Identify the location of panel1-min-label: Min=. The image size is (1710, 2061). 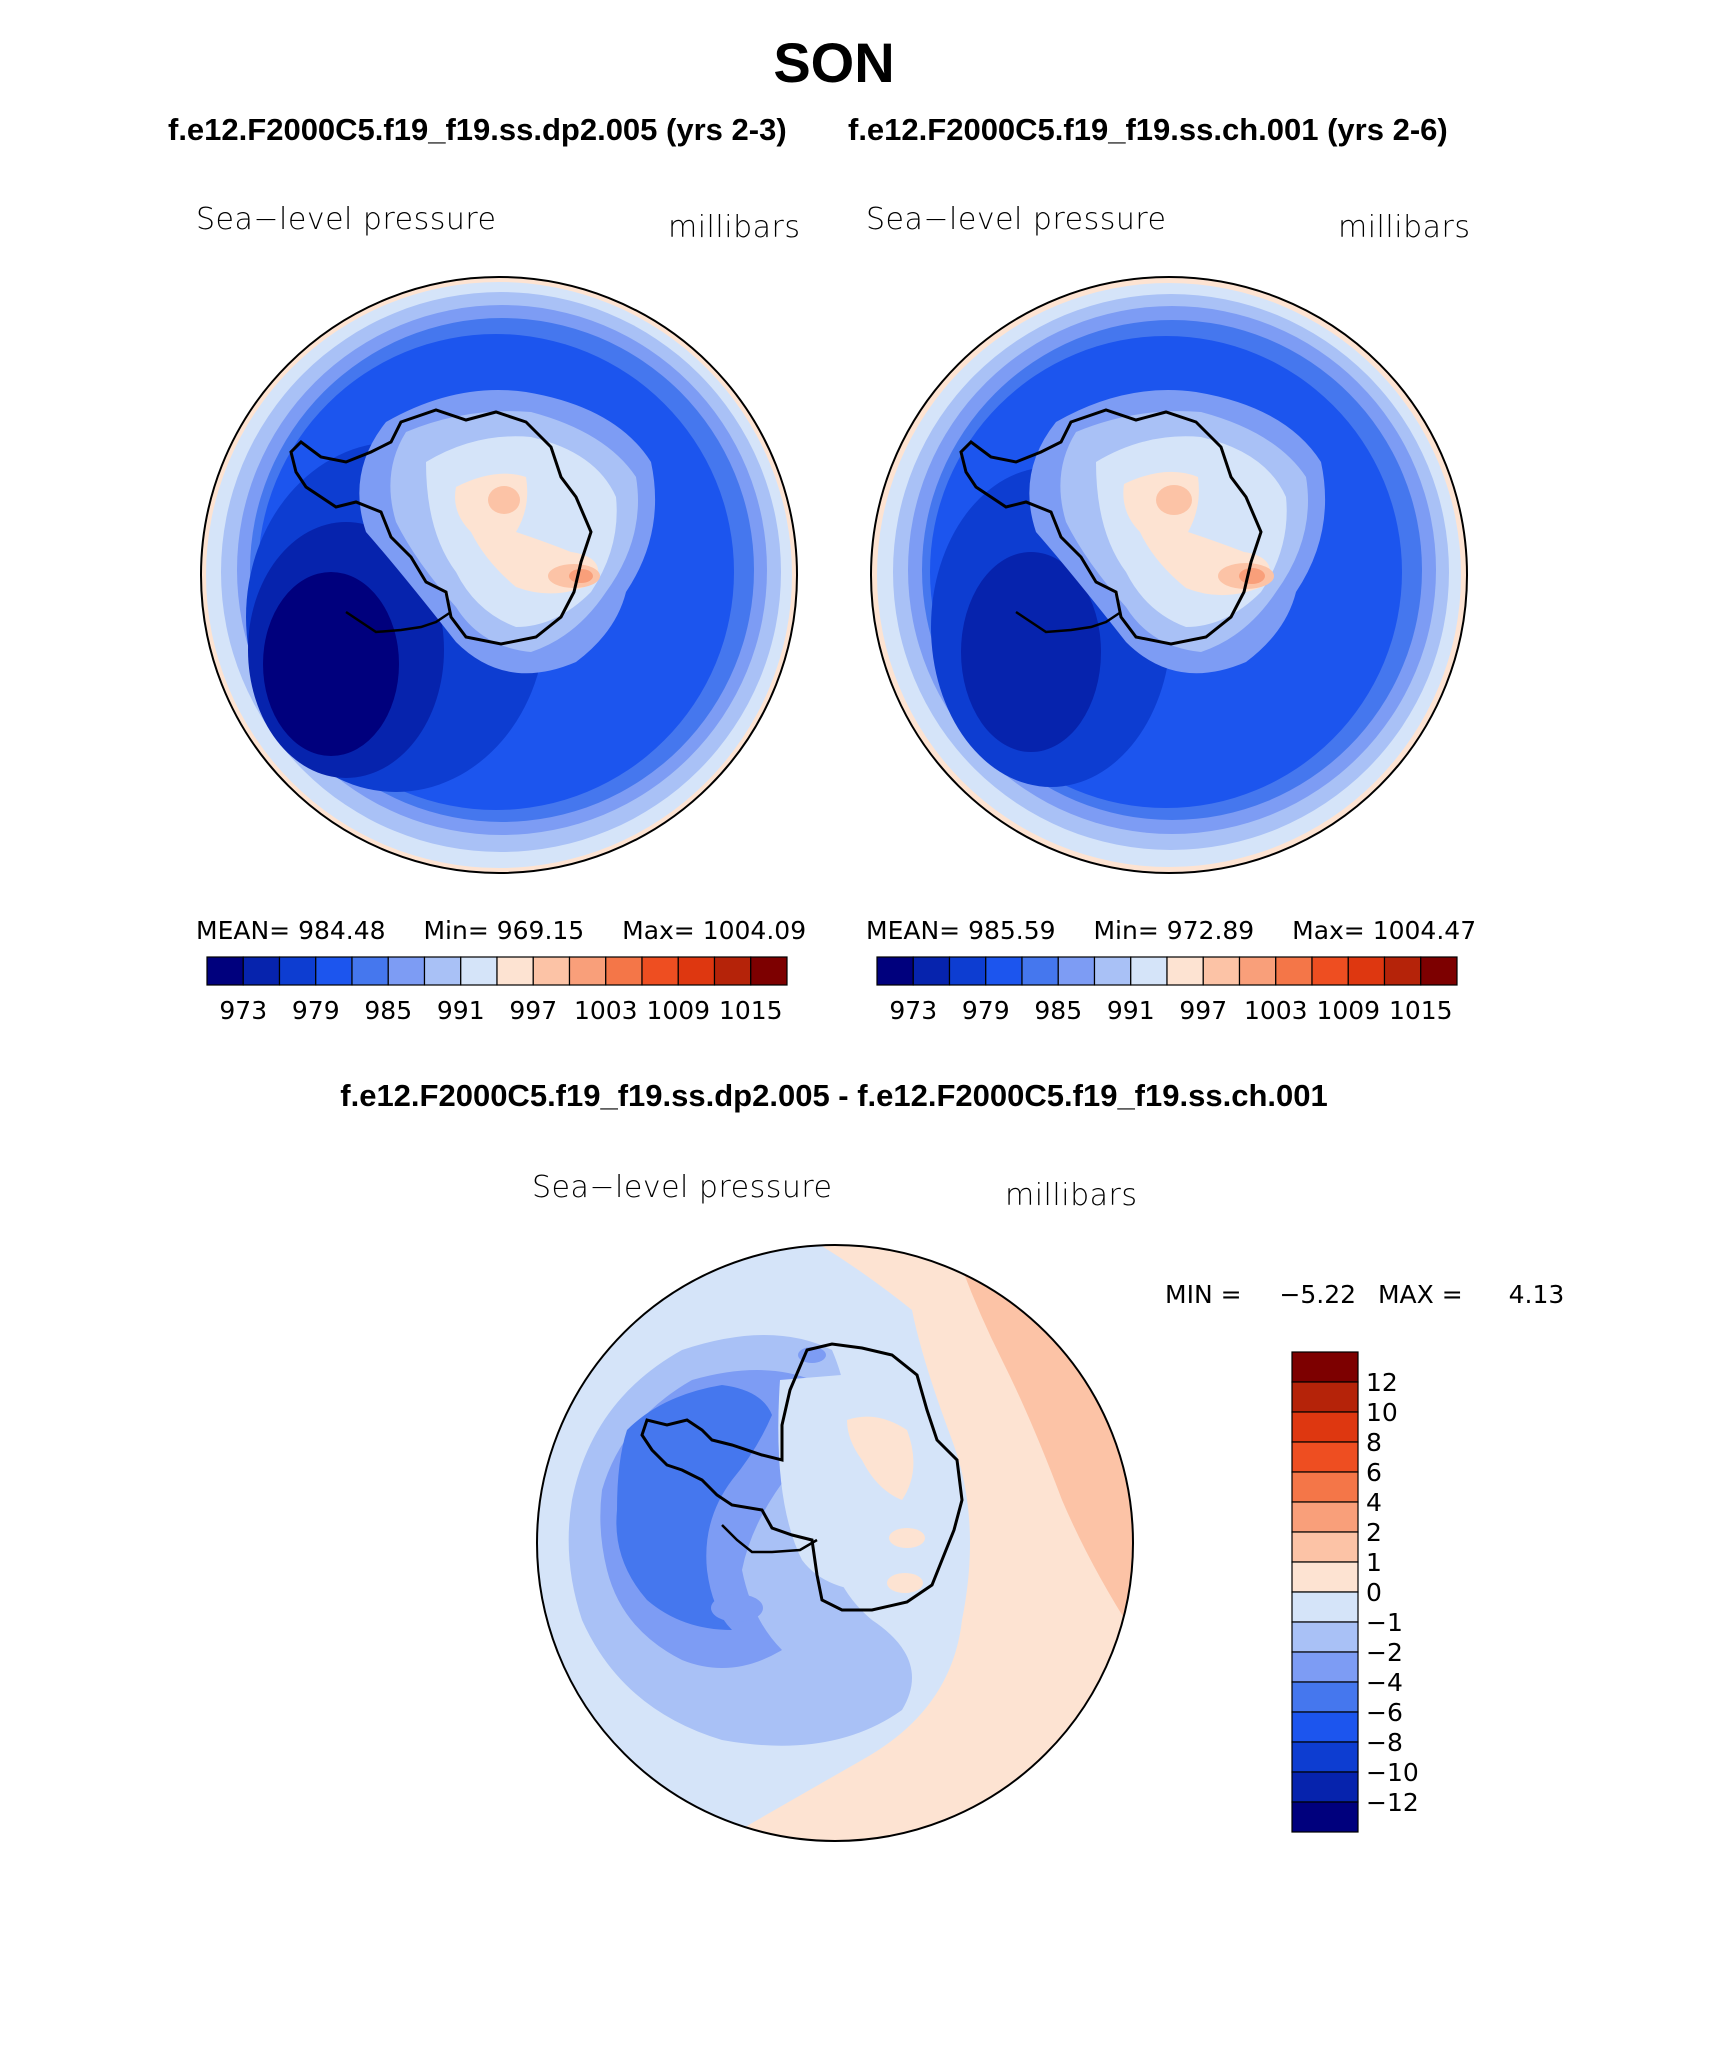
(456, 930).